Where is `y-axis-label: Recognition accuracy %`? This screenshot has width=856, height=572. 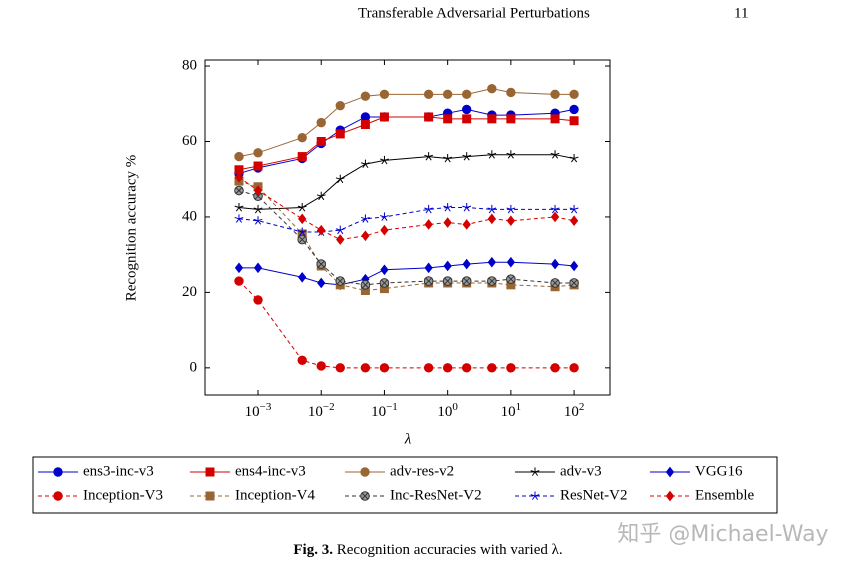
y-axis-label: Recognition accuracy % is located at coordinates (131, 228).